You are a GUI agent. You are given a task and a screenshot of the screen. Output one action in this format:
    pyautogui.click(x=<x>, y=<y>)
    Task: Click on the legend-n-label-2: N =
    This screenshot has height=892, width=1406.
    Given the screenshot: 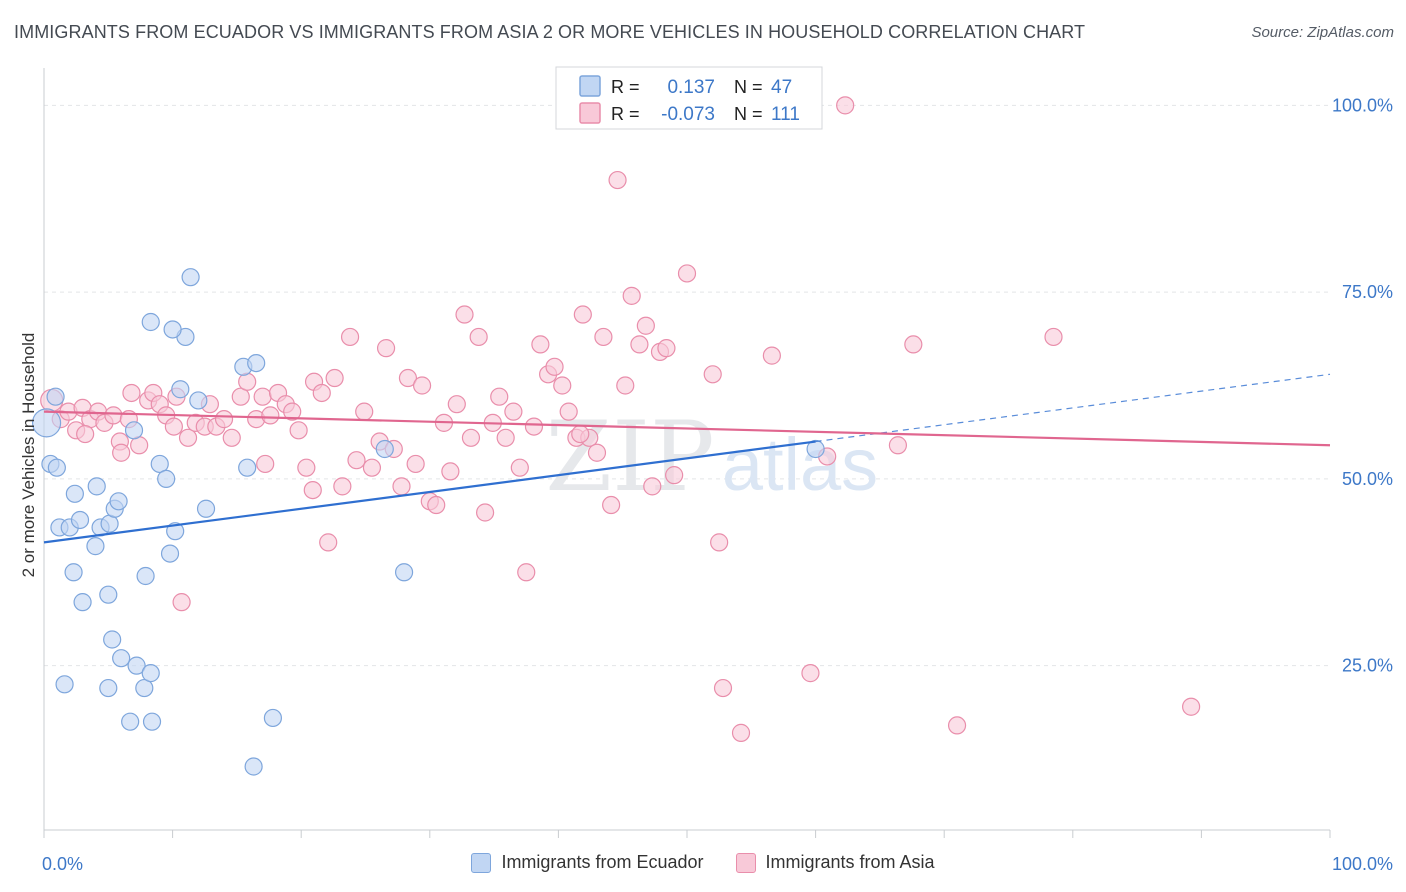 What is the action you would take?
    pyautogui.click(x=748, y=114)
    